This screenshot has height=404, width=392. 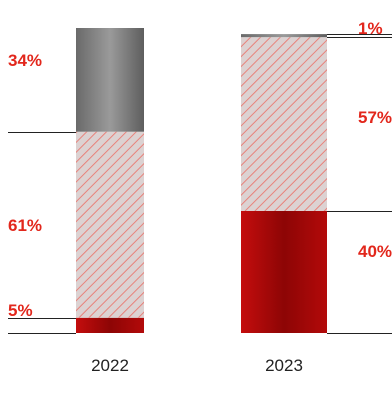 What do you see at coordinates (110, 224) in the screenshot?
I see `bar-2022-segment-1-hatch` at bounding box center [110, 224].